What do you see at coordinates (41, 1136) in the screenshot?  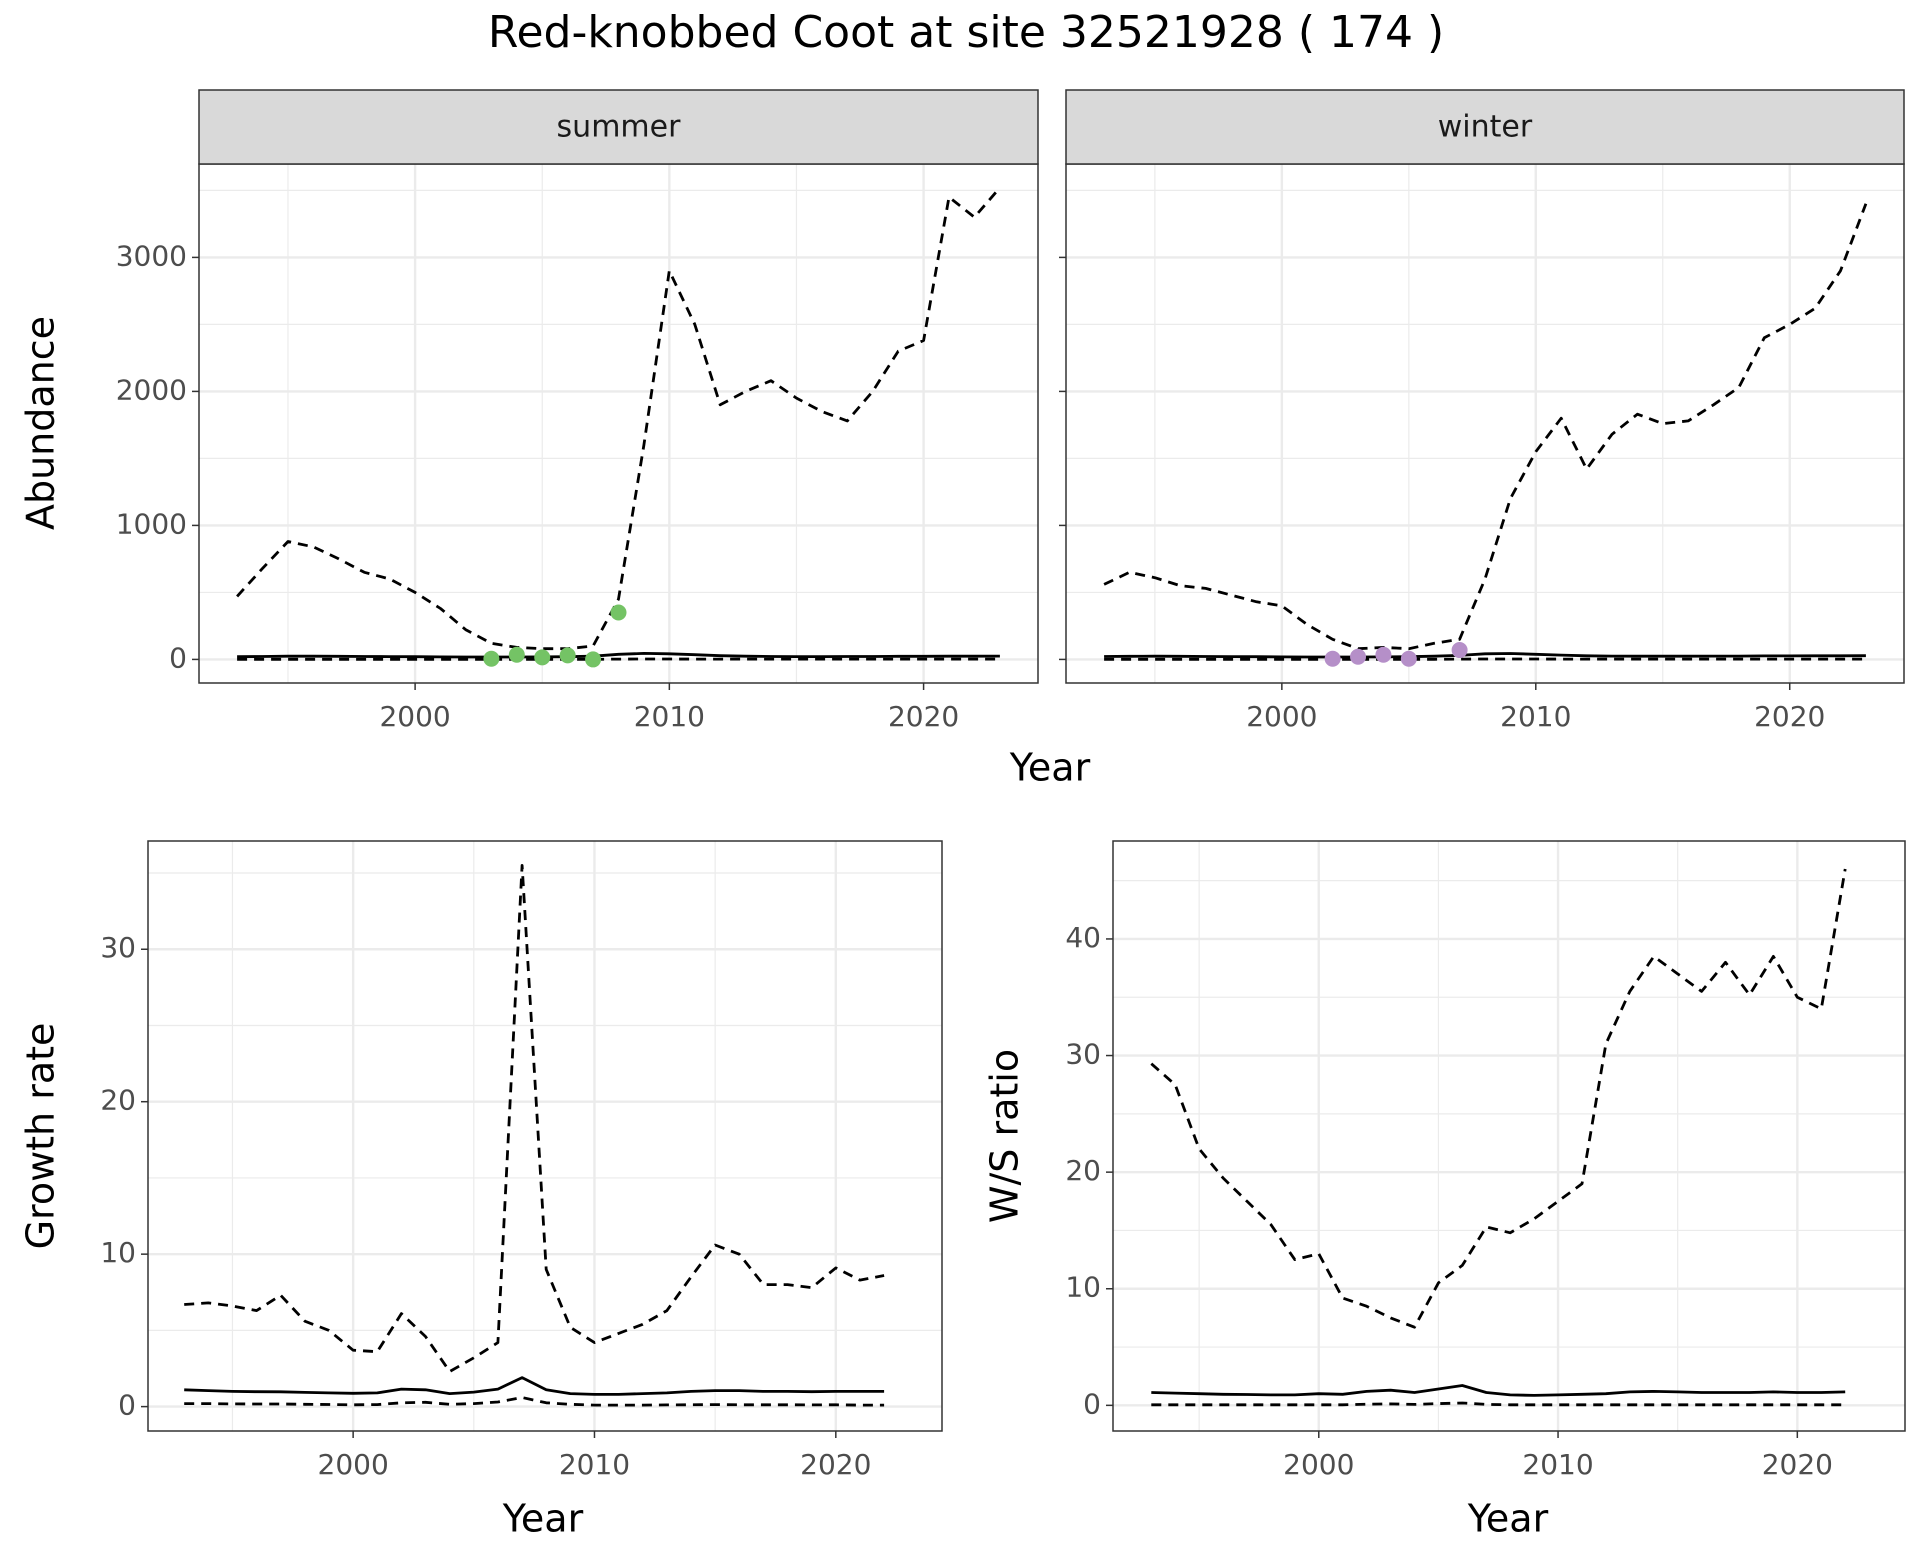 I see `y-axis-title: Growth rate` at bounding box center [41, 1136].